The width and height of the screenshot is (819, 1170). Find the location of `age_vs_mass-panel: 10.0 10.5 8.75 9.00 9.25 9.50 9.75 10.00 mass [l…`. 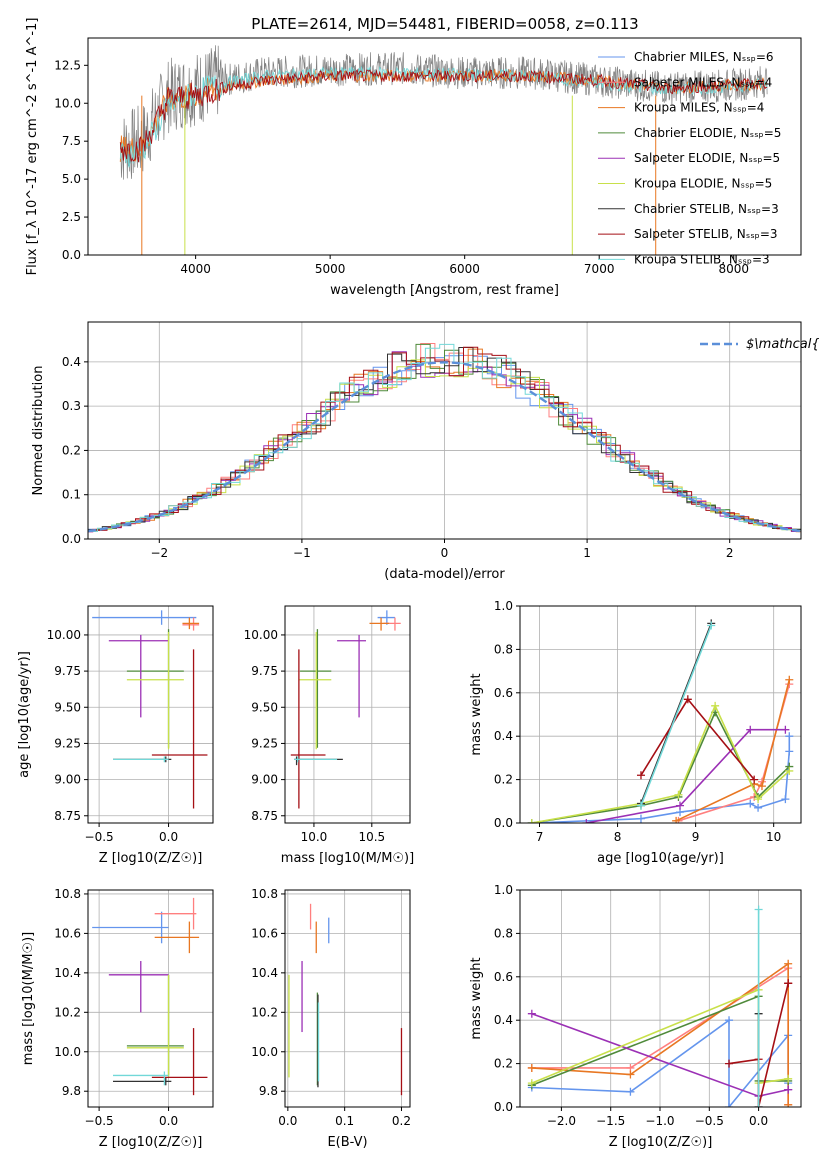

age_vs_mass-panel: 10.0 10.5 8.75 9.00 9.25 9.50 9.75 10.00 mass [l… is located at coordinates (329, 735).